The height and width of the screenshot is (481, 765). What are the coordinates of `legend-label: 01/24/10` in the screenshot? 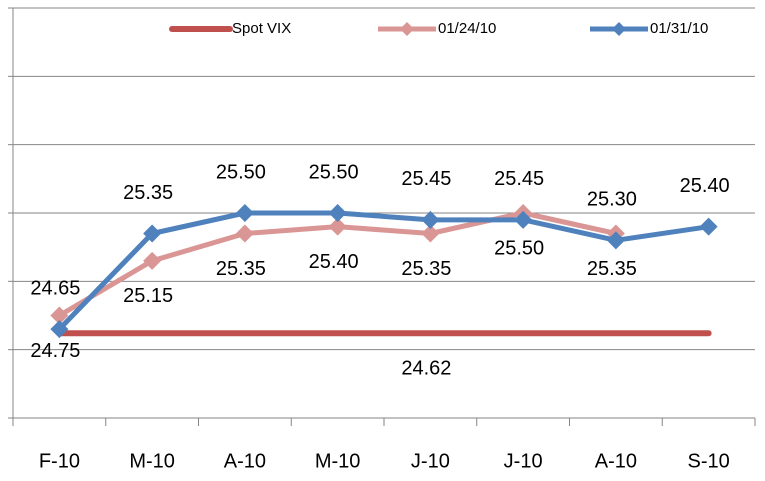 It's located at (467, 28).